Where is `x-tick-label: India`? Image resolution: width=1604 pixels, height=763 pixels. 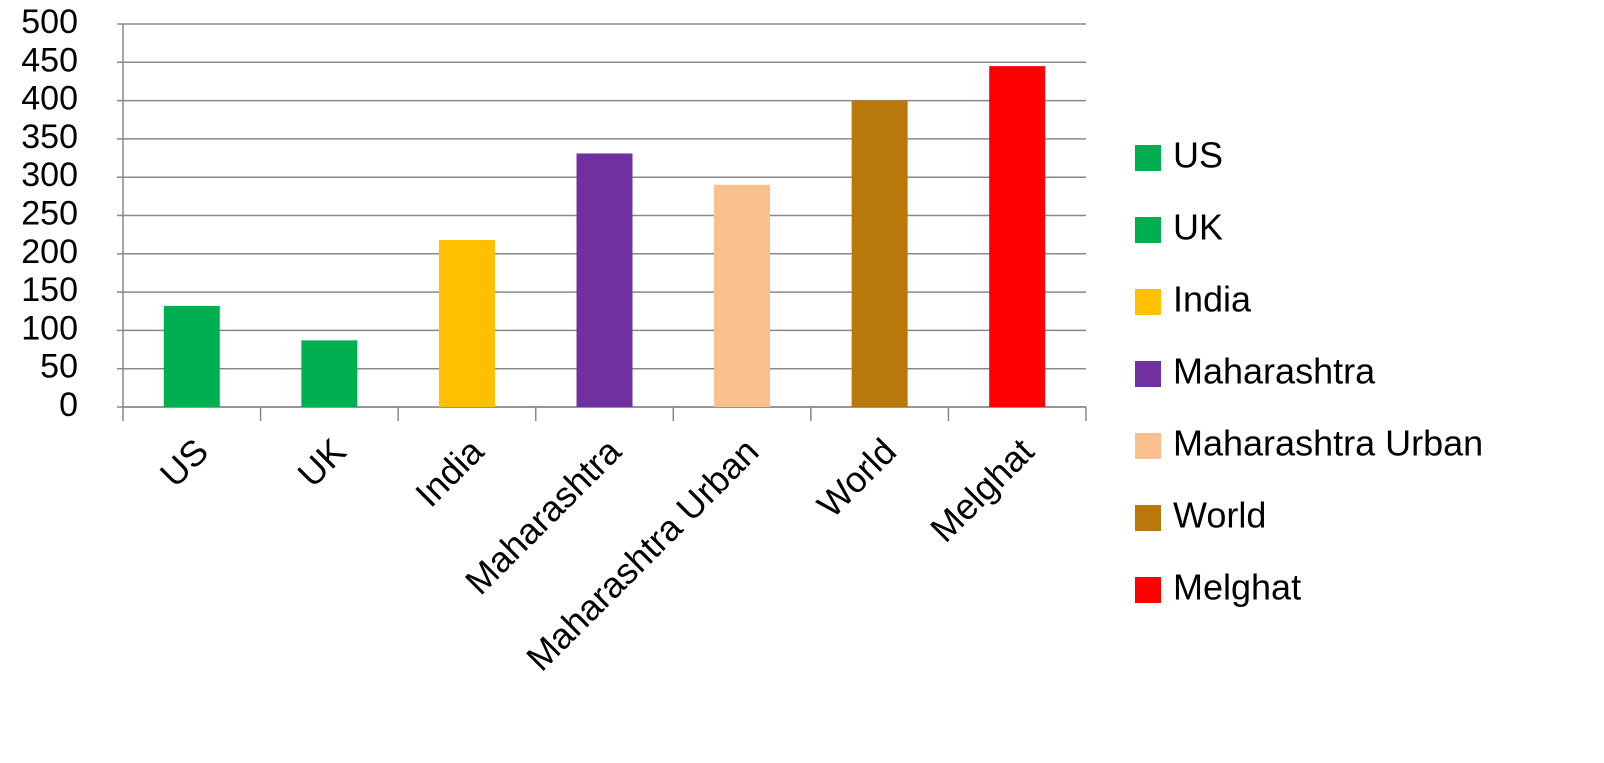
x-tick-label: India is located at coordinates (449, 472).